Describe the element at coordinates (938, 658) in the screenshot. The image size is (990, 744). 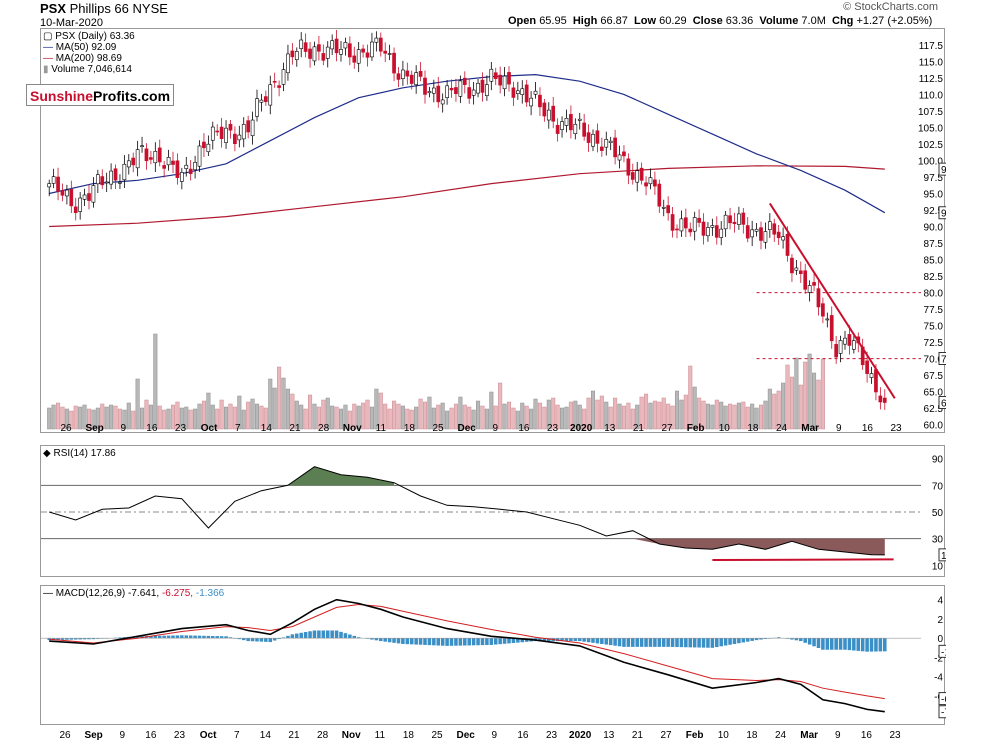
I see `macd-axis-tick: -2` at that location.